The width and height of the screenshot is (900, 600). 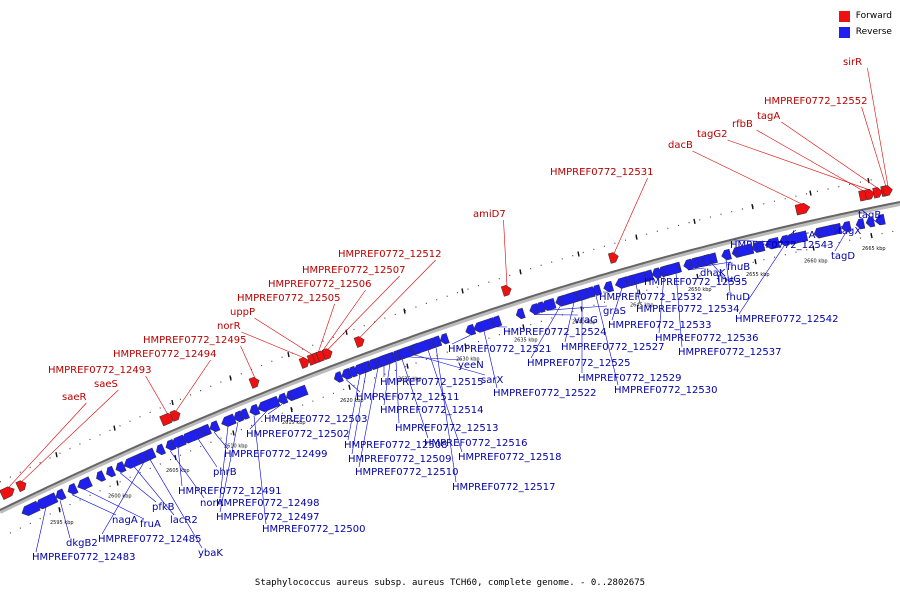 What do you see at coordinates (184, 520) in the screenshot?
I see `reverse-gene-label: lacR2` at bounding box center [184, 520].